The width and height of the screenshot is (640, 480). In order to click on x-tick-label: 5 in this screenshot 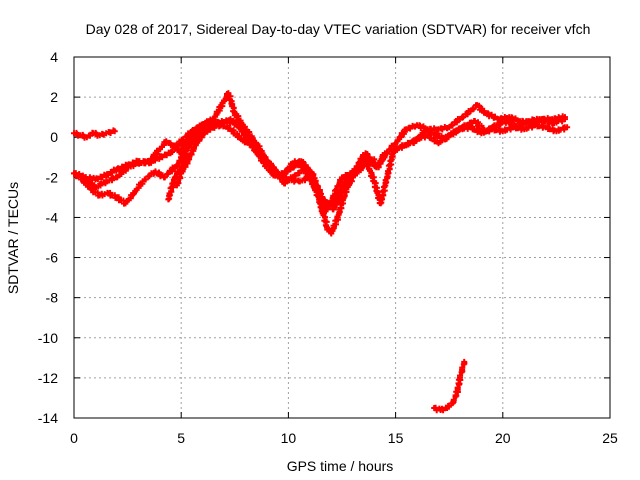, I will do `click(181, 438)`.